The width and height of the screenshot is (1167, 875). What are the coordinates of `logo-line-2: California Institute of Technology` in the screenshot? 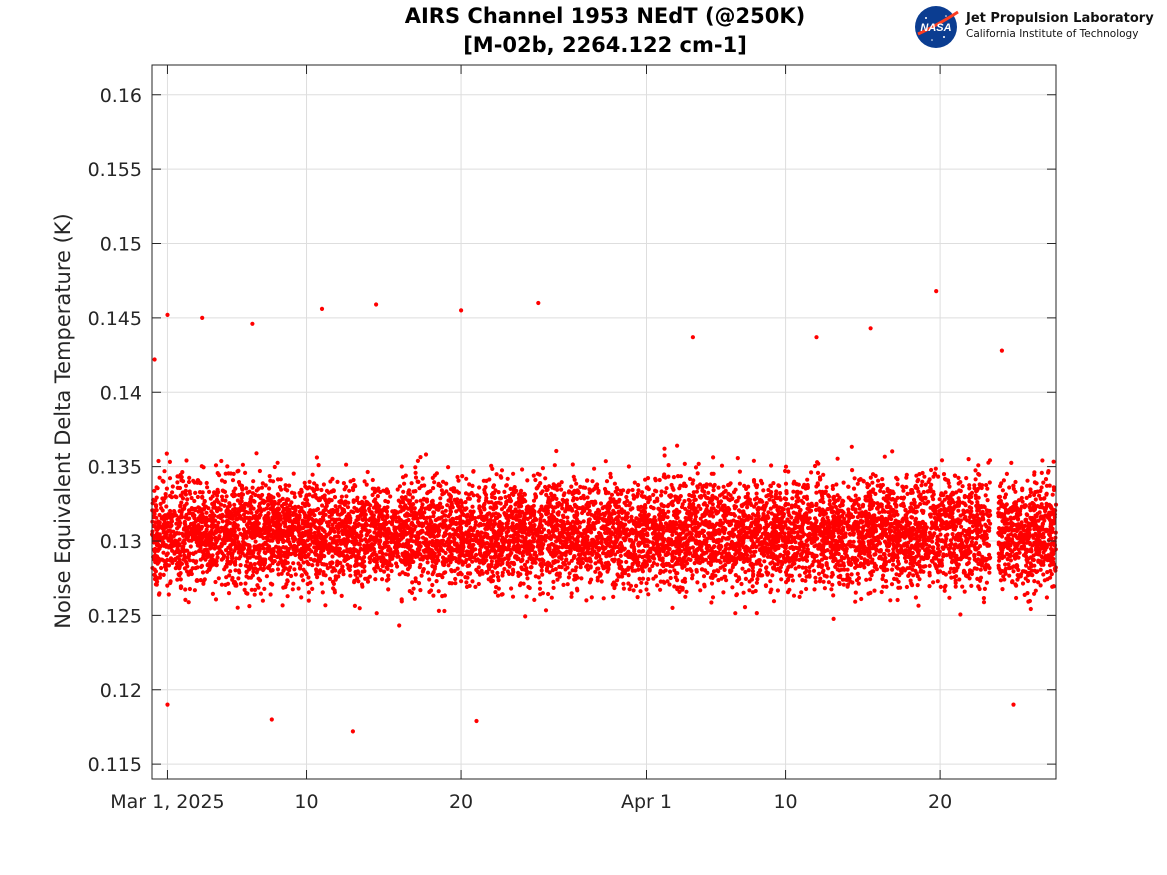 It's located at (1052, 34).